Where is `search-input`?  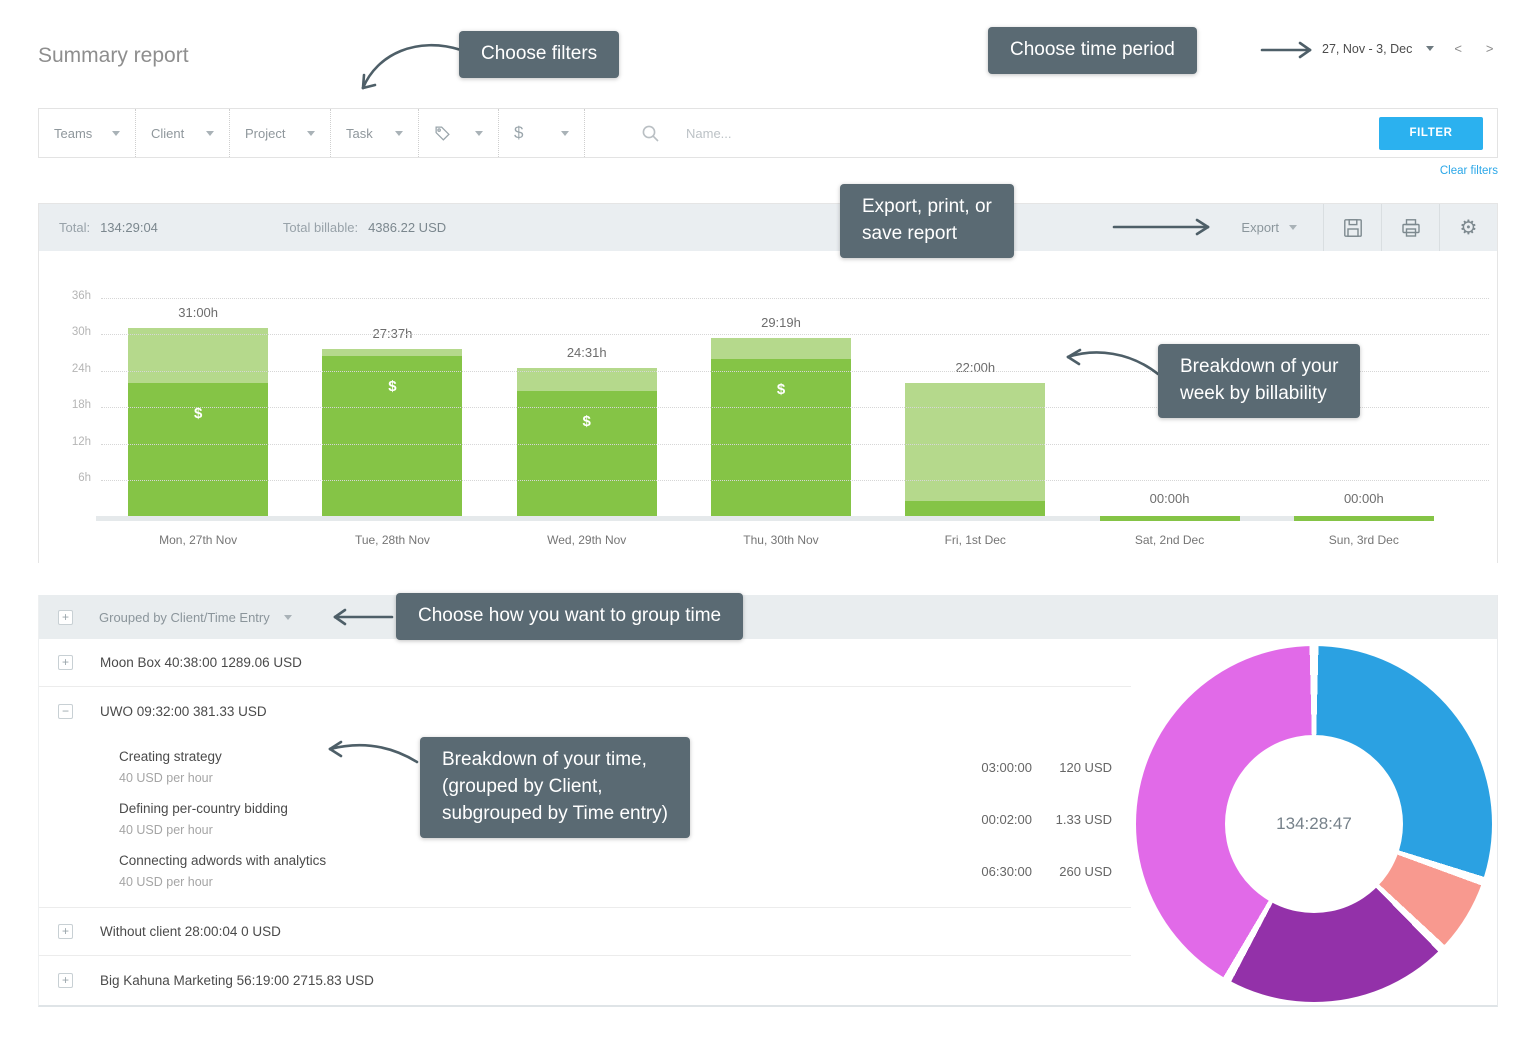
search-input is located at coordinates (896, 133).